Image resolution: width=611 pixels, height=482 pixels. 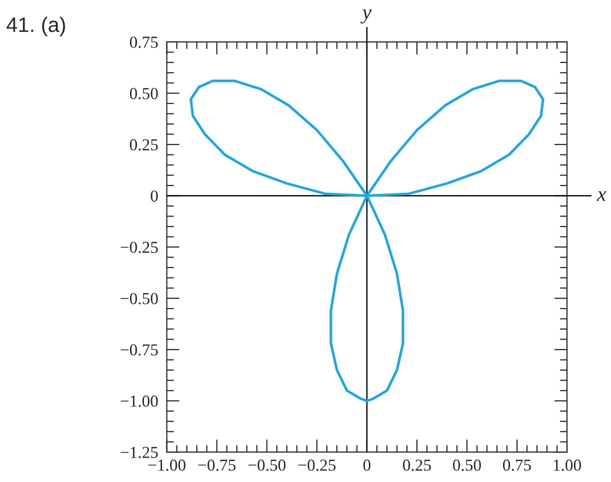 What do you see at coordinates (139, 401) in the screenshot?
I see `y-tick-label: −1.00` at bounding box center [139, 401].